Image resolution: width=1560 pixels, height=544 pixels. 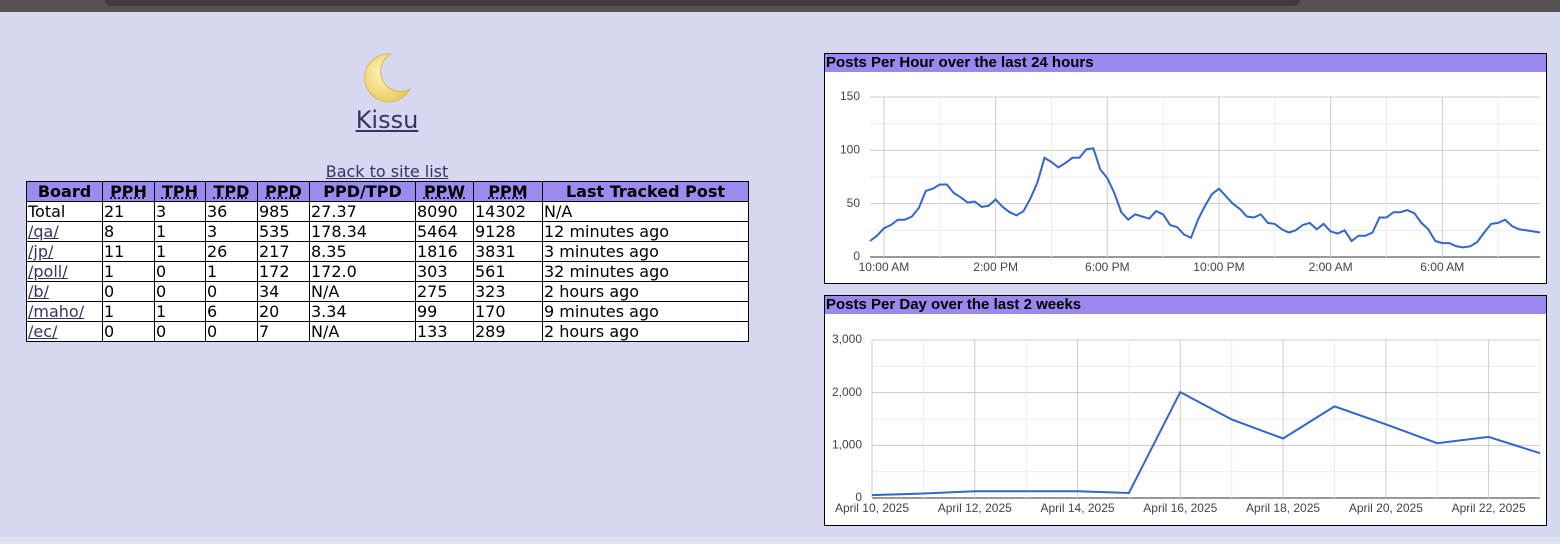 I want to click on table-cell: 303, so click(x=444, y=271).